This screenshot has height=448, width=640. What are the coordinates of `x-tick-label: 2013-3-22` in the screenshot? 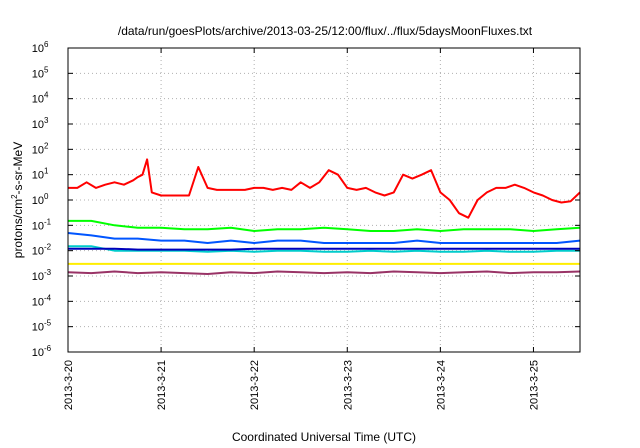 It's located at (255, 385).